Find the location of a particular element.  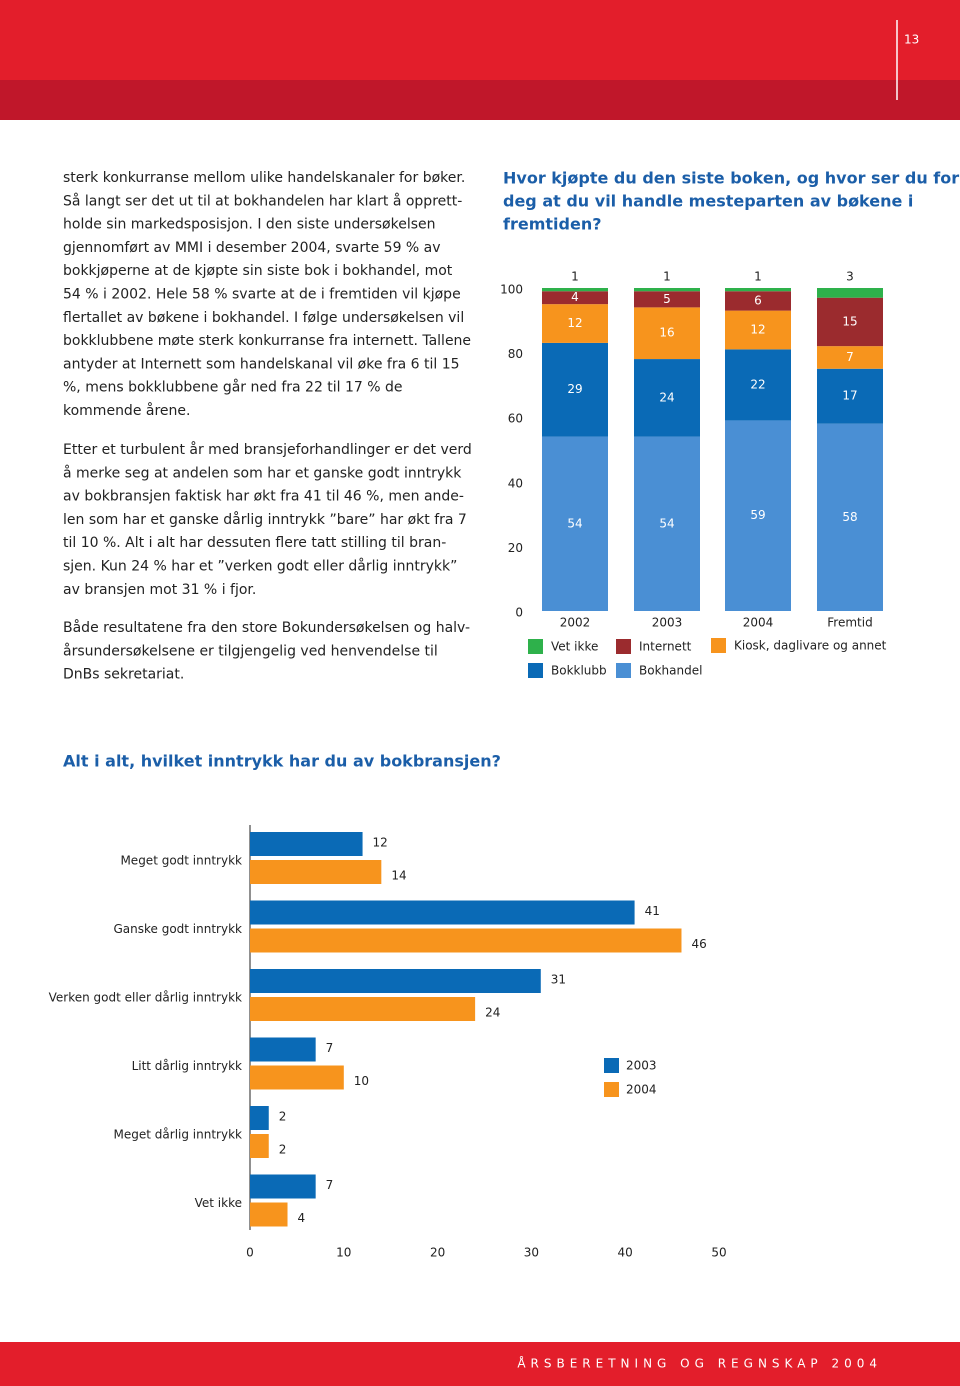

paragraph-line: kommende årene. is located at coordinates (126, 410).